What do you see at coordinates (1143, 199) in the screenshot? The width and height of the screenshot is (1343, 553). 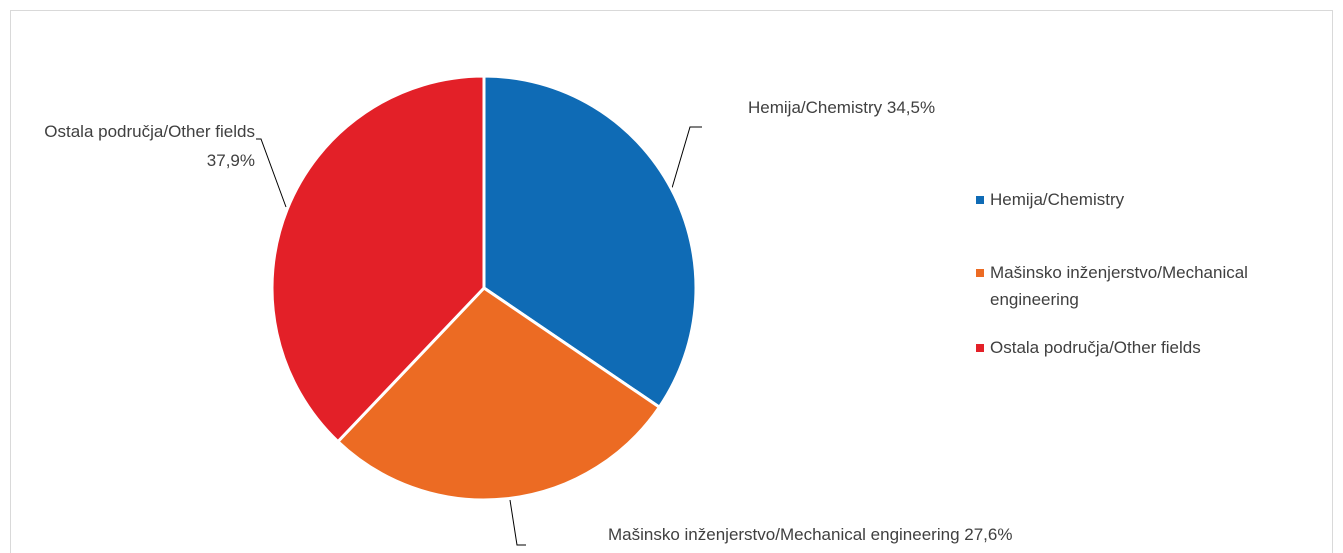 I see `legend-item: Hemija/Chemistry` at bounding box center [1143, 199].